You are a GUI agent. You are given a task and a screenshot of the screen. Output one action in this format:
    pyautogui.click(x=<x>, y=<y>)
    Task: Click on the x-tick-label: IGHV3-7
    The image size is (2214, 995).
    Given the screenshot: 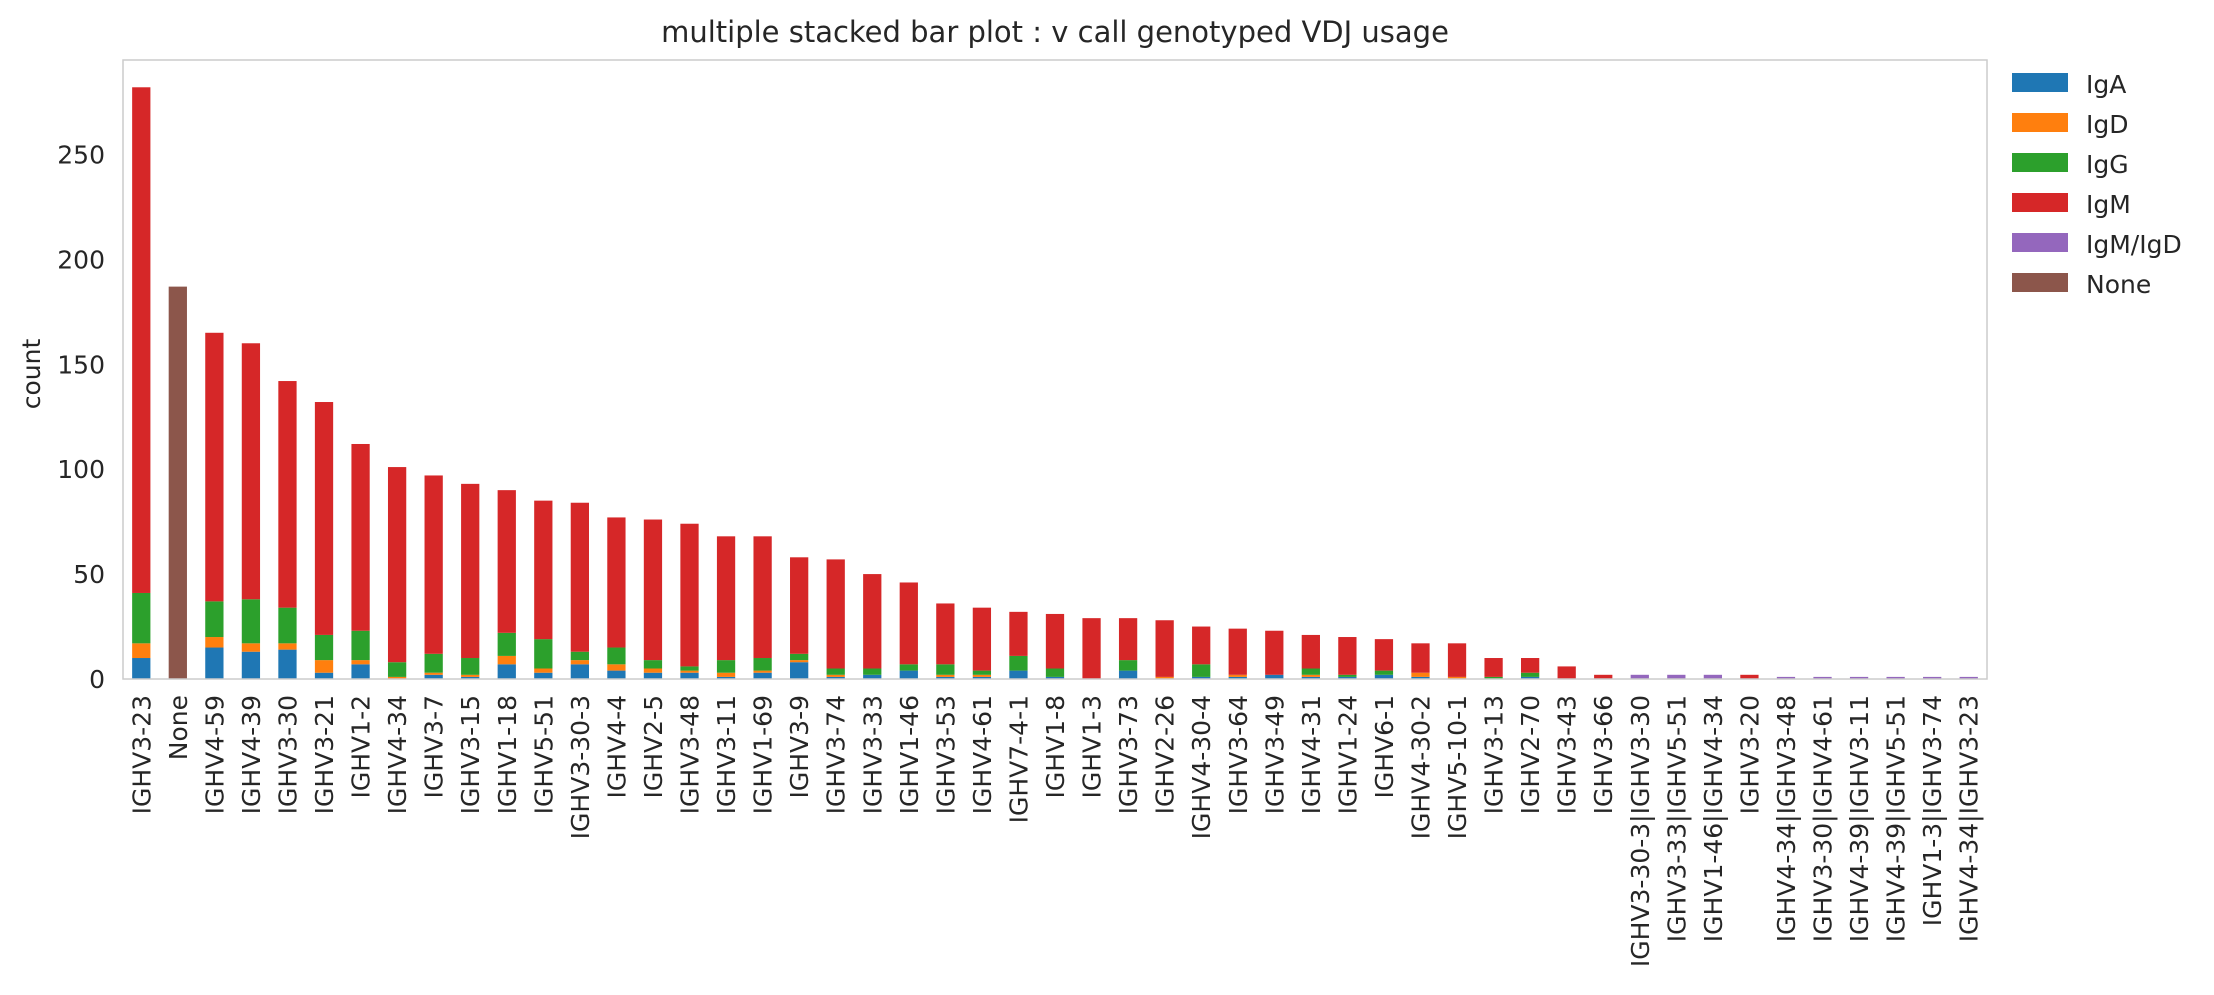 What is the action you would take?
    pyautogui.click(x=434, y=746)
    